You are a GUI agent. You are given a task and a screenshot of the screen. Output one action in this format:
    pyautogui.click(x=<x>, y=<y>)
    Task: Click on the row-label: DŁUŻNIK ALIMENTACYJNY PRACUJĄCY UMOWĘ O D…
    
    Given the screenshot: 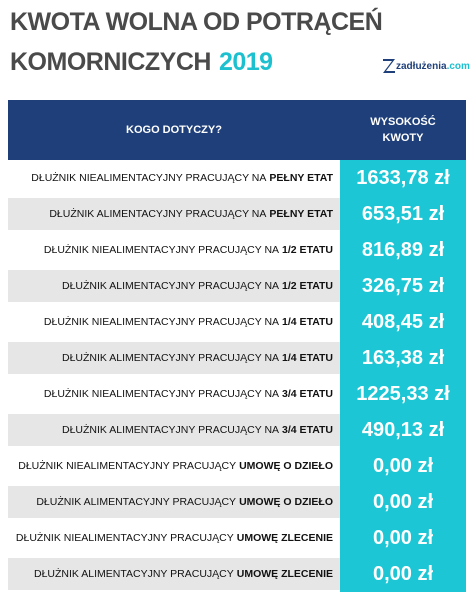 What is the action you would take?
    pyautogui.click(x=174, y=502)
    